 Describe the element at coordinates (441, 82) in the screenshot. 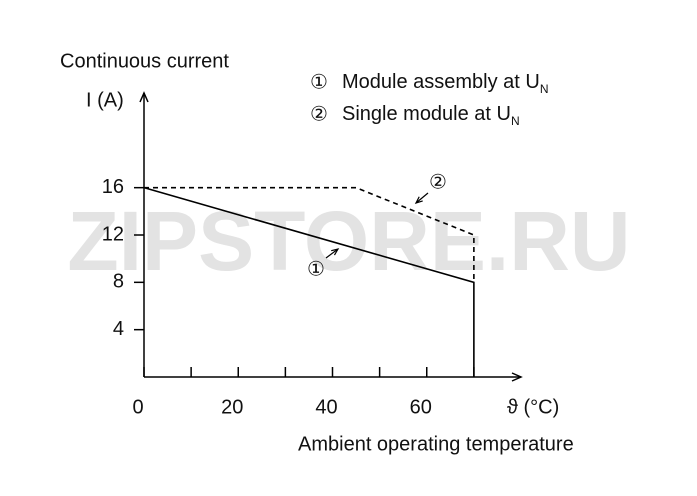

I see `legend-text: Module assembly at U` at that location.